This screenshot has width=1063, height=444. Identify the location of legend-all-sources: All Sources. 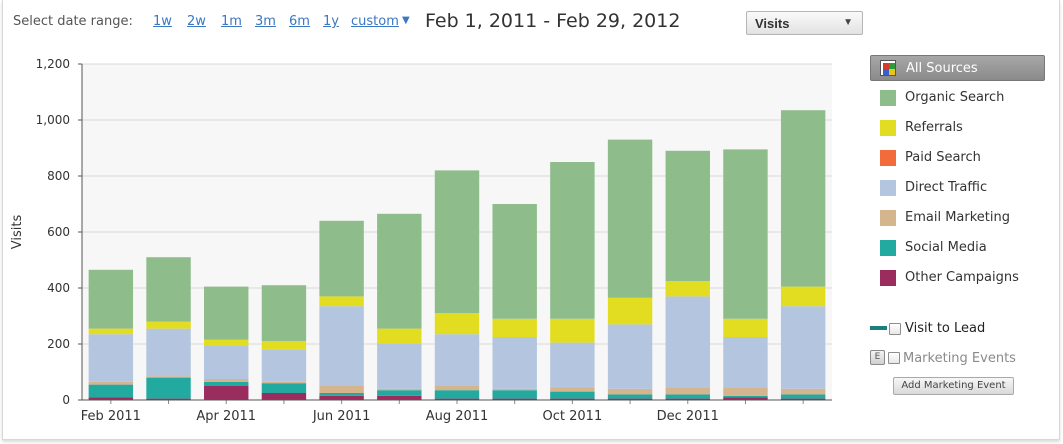
(957, 68).